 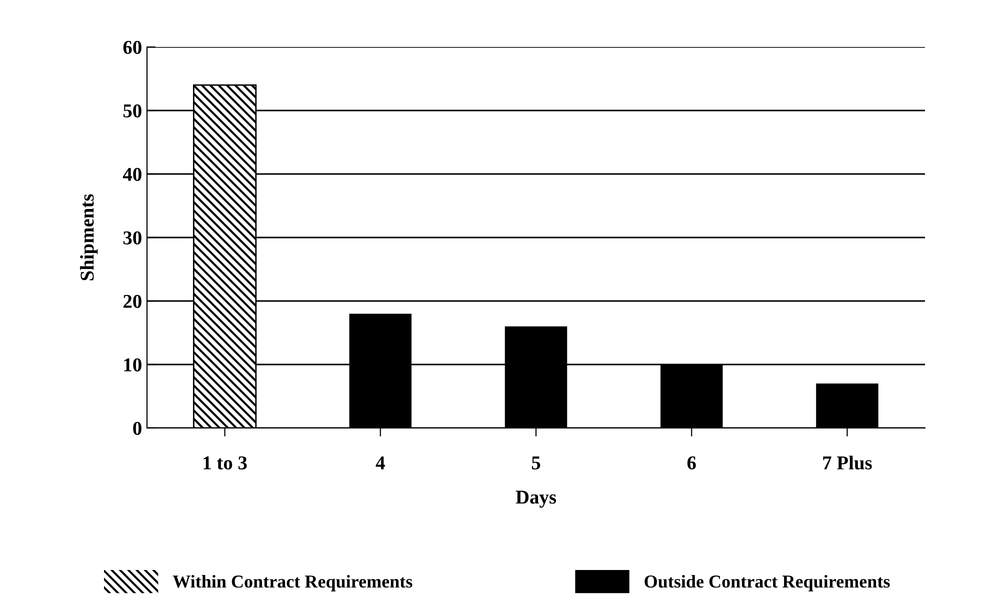 I want to click on legend-label: Outside Contract Requirements, so click(x=767, y=583).